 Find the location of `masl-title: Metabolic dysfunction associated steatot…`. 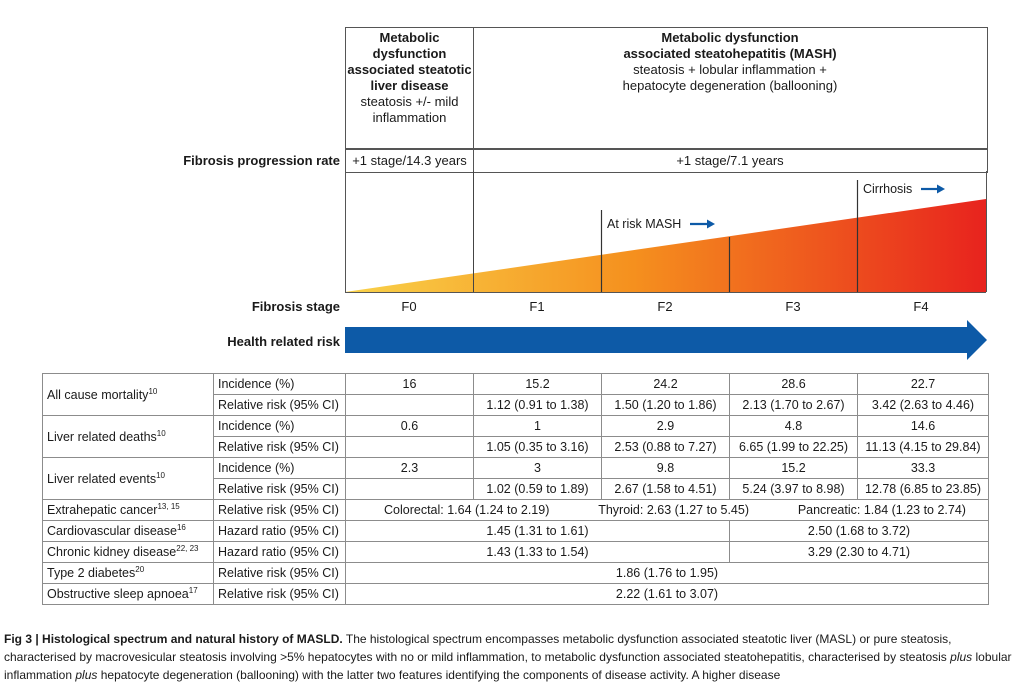

masl-title: Metabolic dysfunction associated steatot… is located at coordinates (409, 61).